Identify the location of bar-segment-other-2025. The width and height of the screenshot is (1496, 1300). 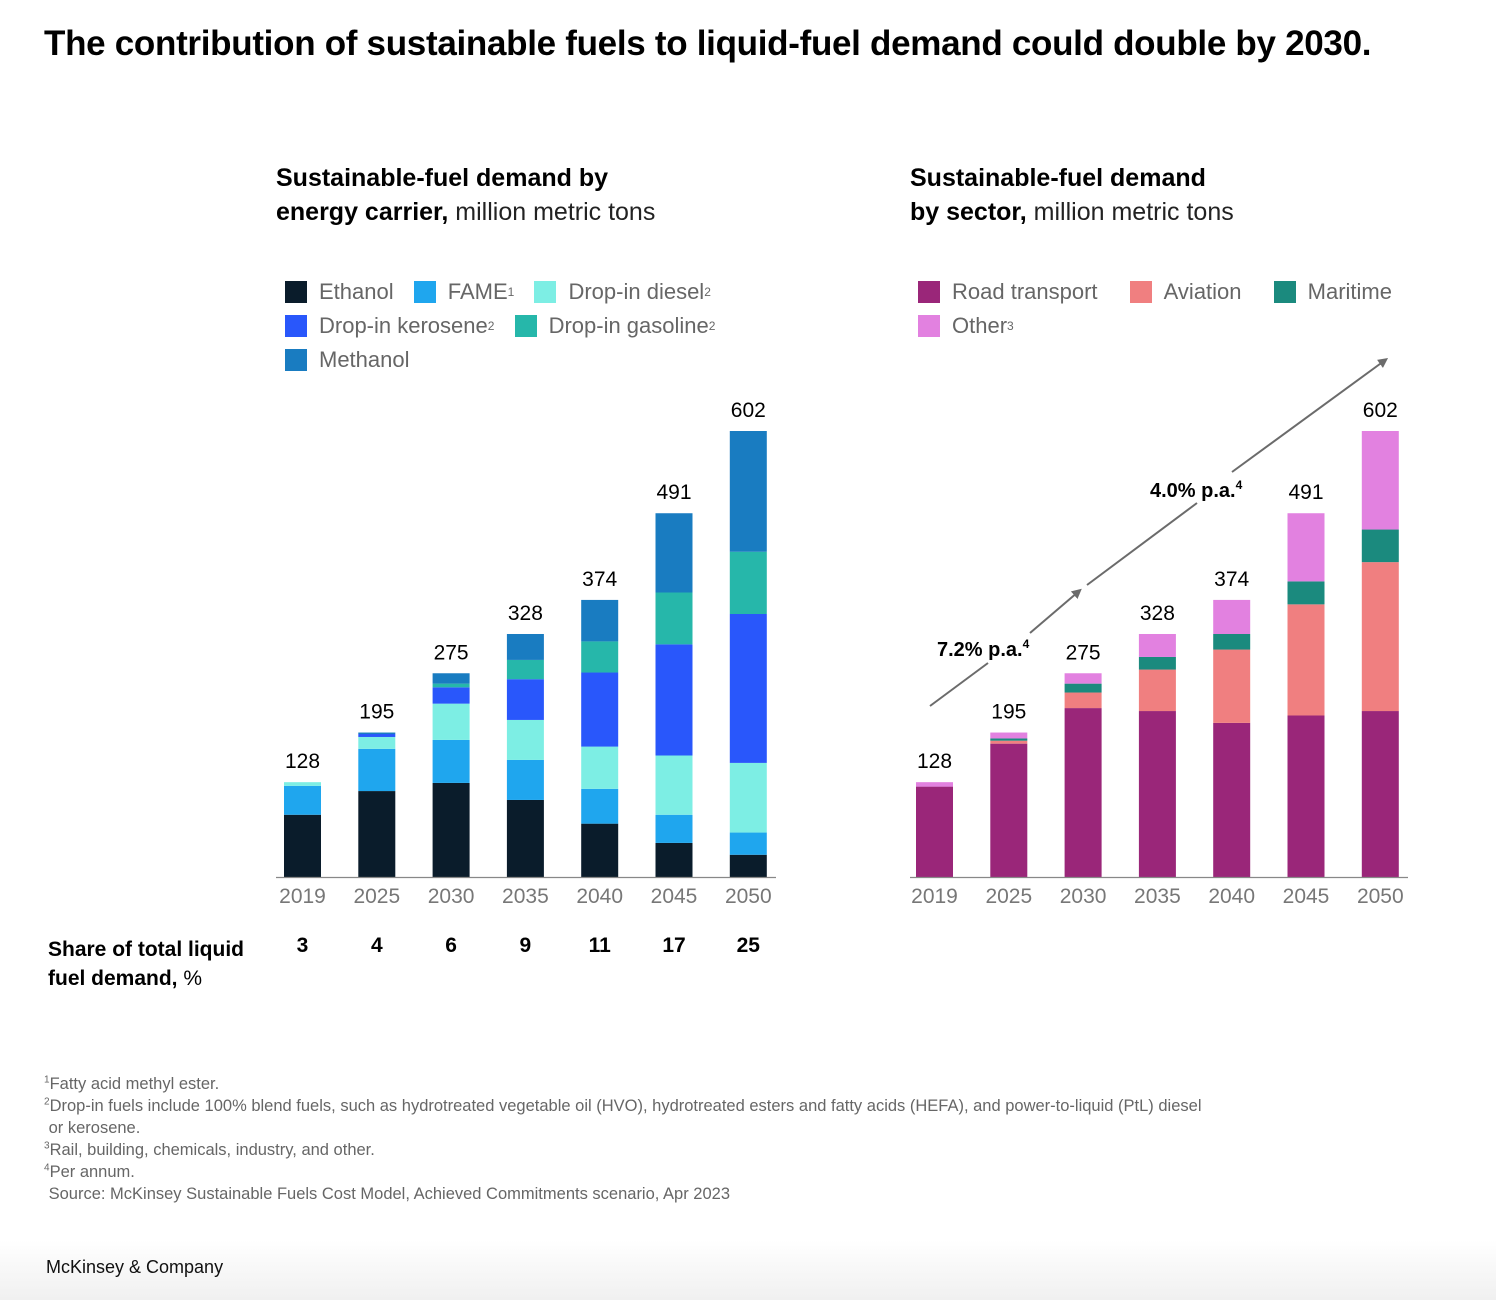
(1009, 735).